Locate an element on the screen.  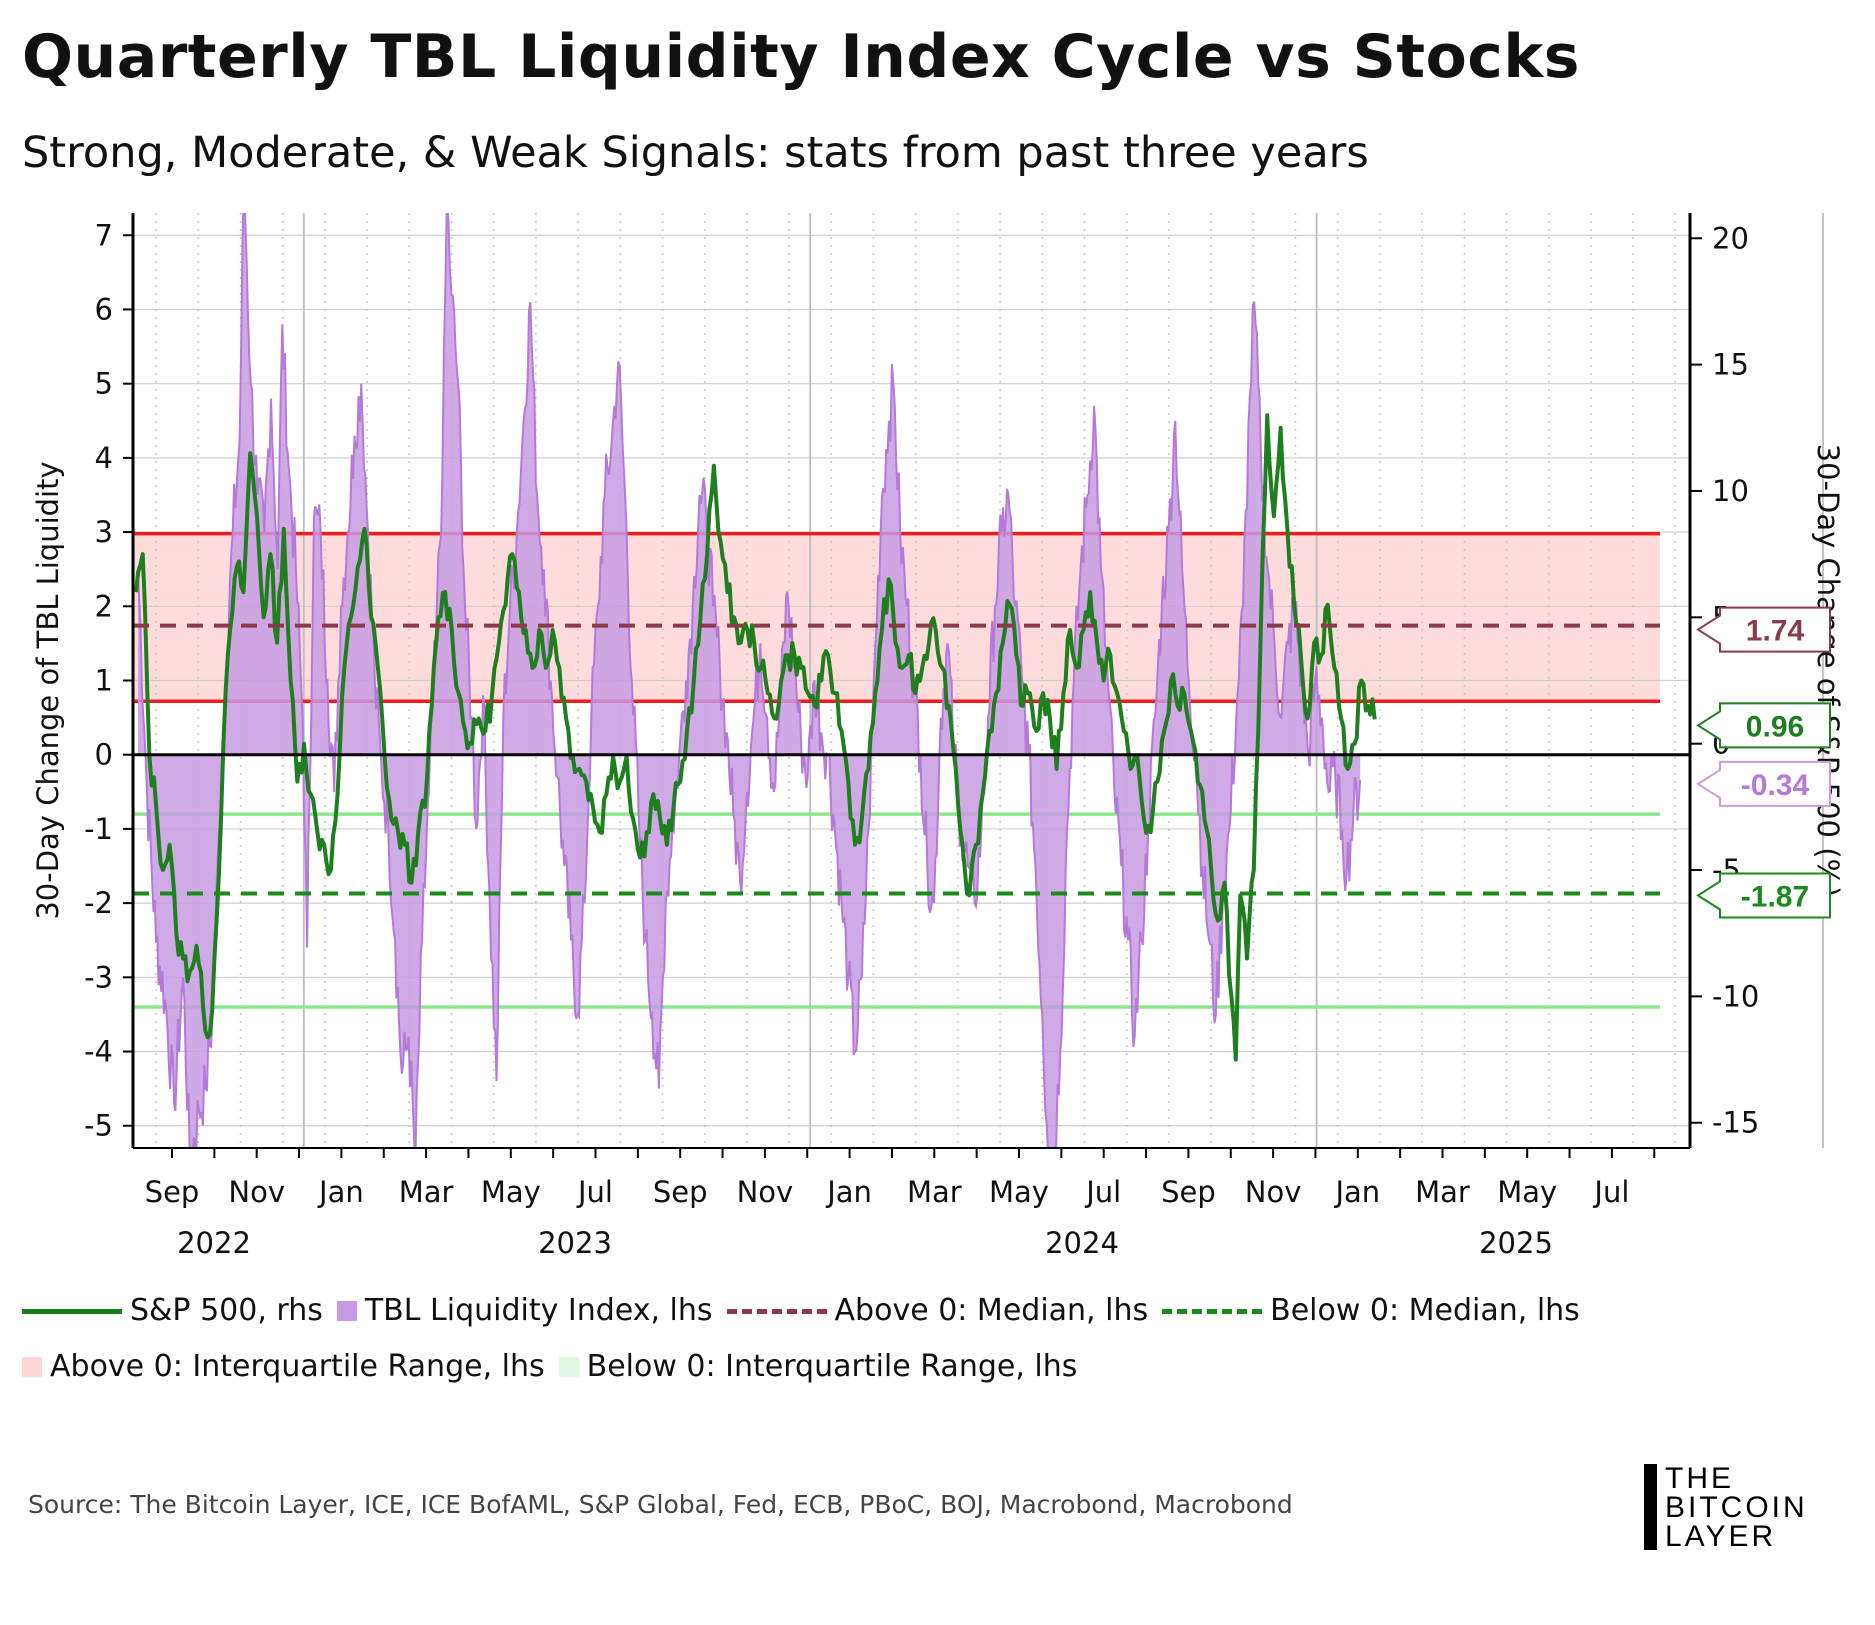
right-tick-label: 15 is located at coordinates (1730, 365).